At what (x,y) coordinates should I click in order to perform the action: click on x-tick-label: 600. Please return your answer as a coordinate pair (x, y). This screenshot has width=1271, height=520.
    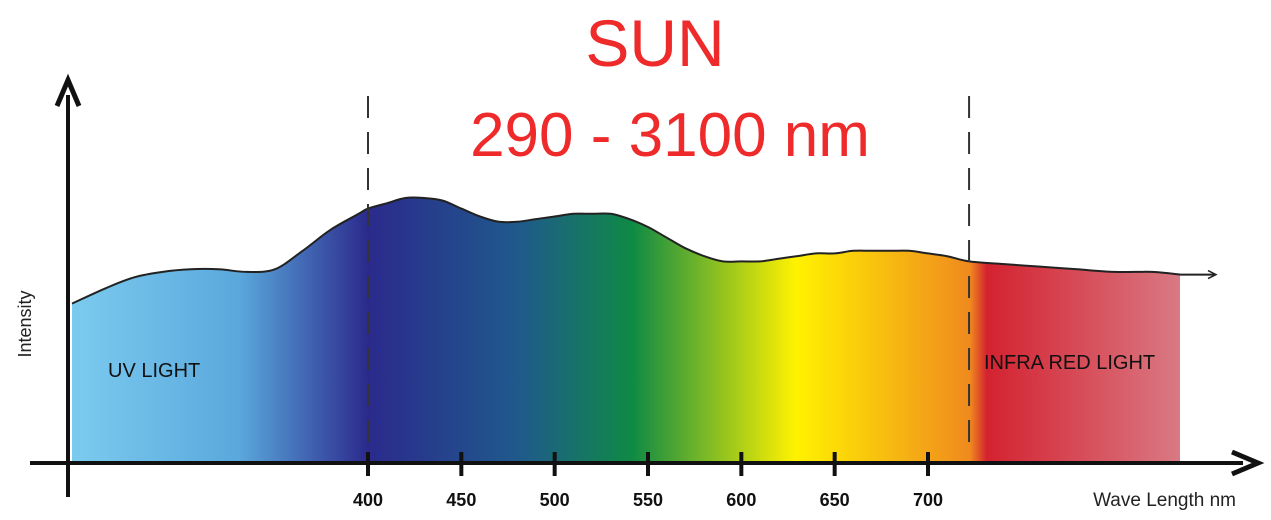
    Looking at the image, I should click on (741, 500).